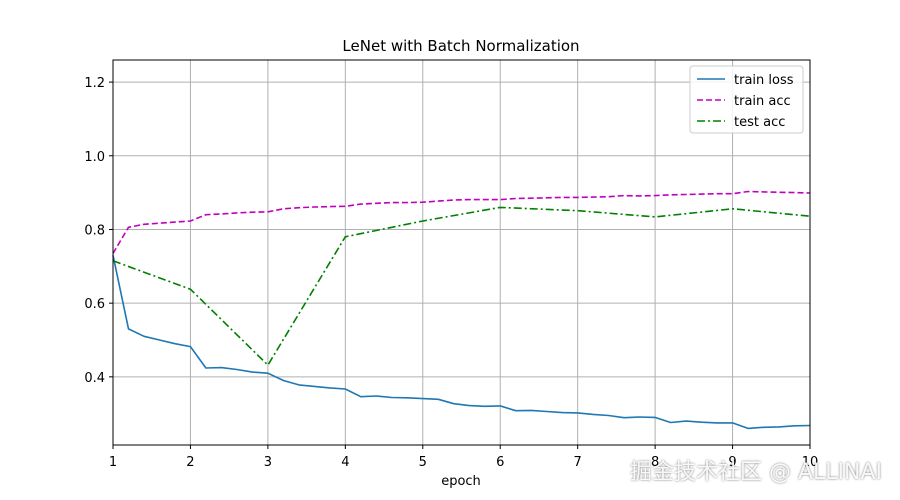 The height and width of the screenshot is (500, 900). I want to click on x-tick-label: 7, so click(578, 462).